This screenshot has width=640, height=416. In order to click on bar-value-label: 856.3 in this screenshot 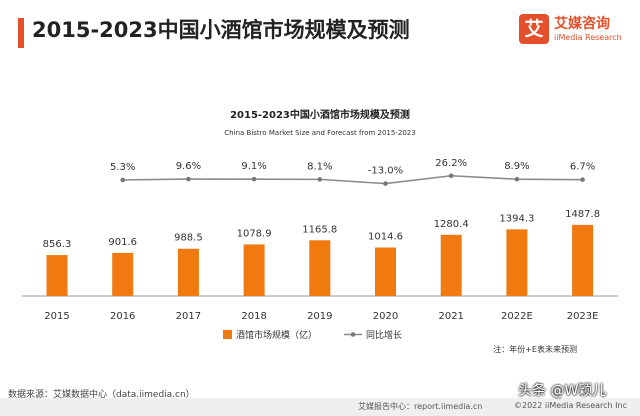, I will do `click(57, 244)`.